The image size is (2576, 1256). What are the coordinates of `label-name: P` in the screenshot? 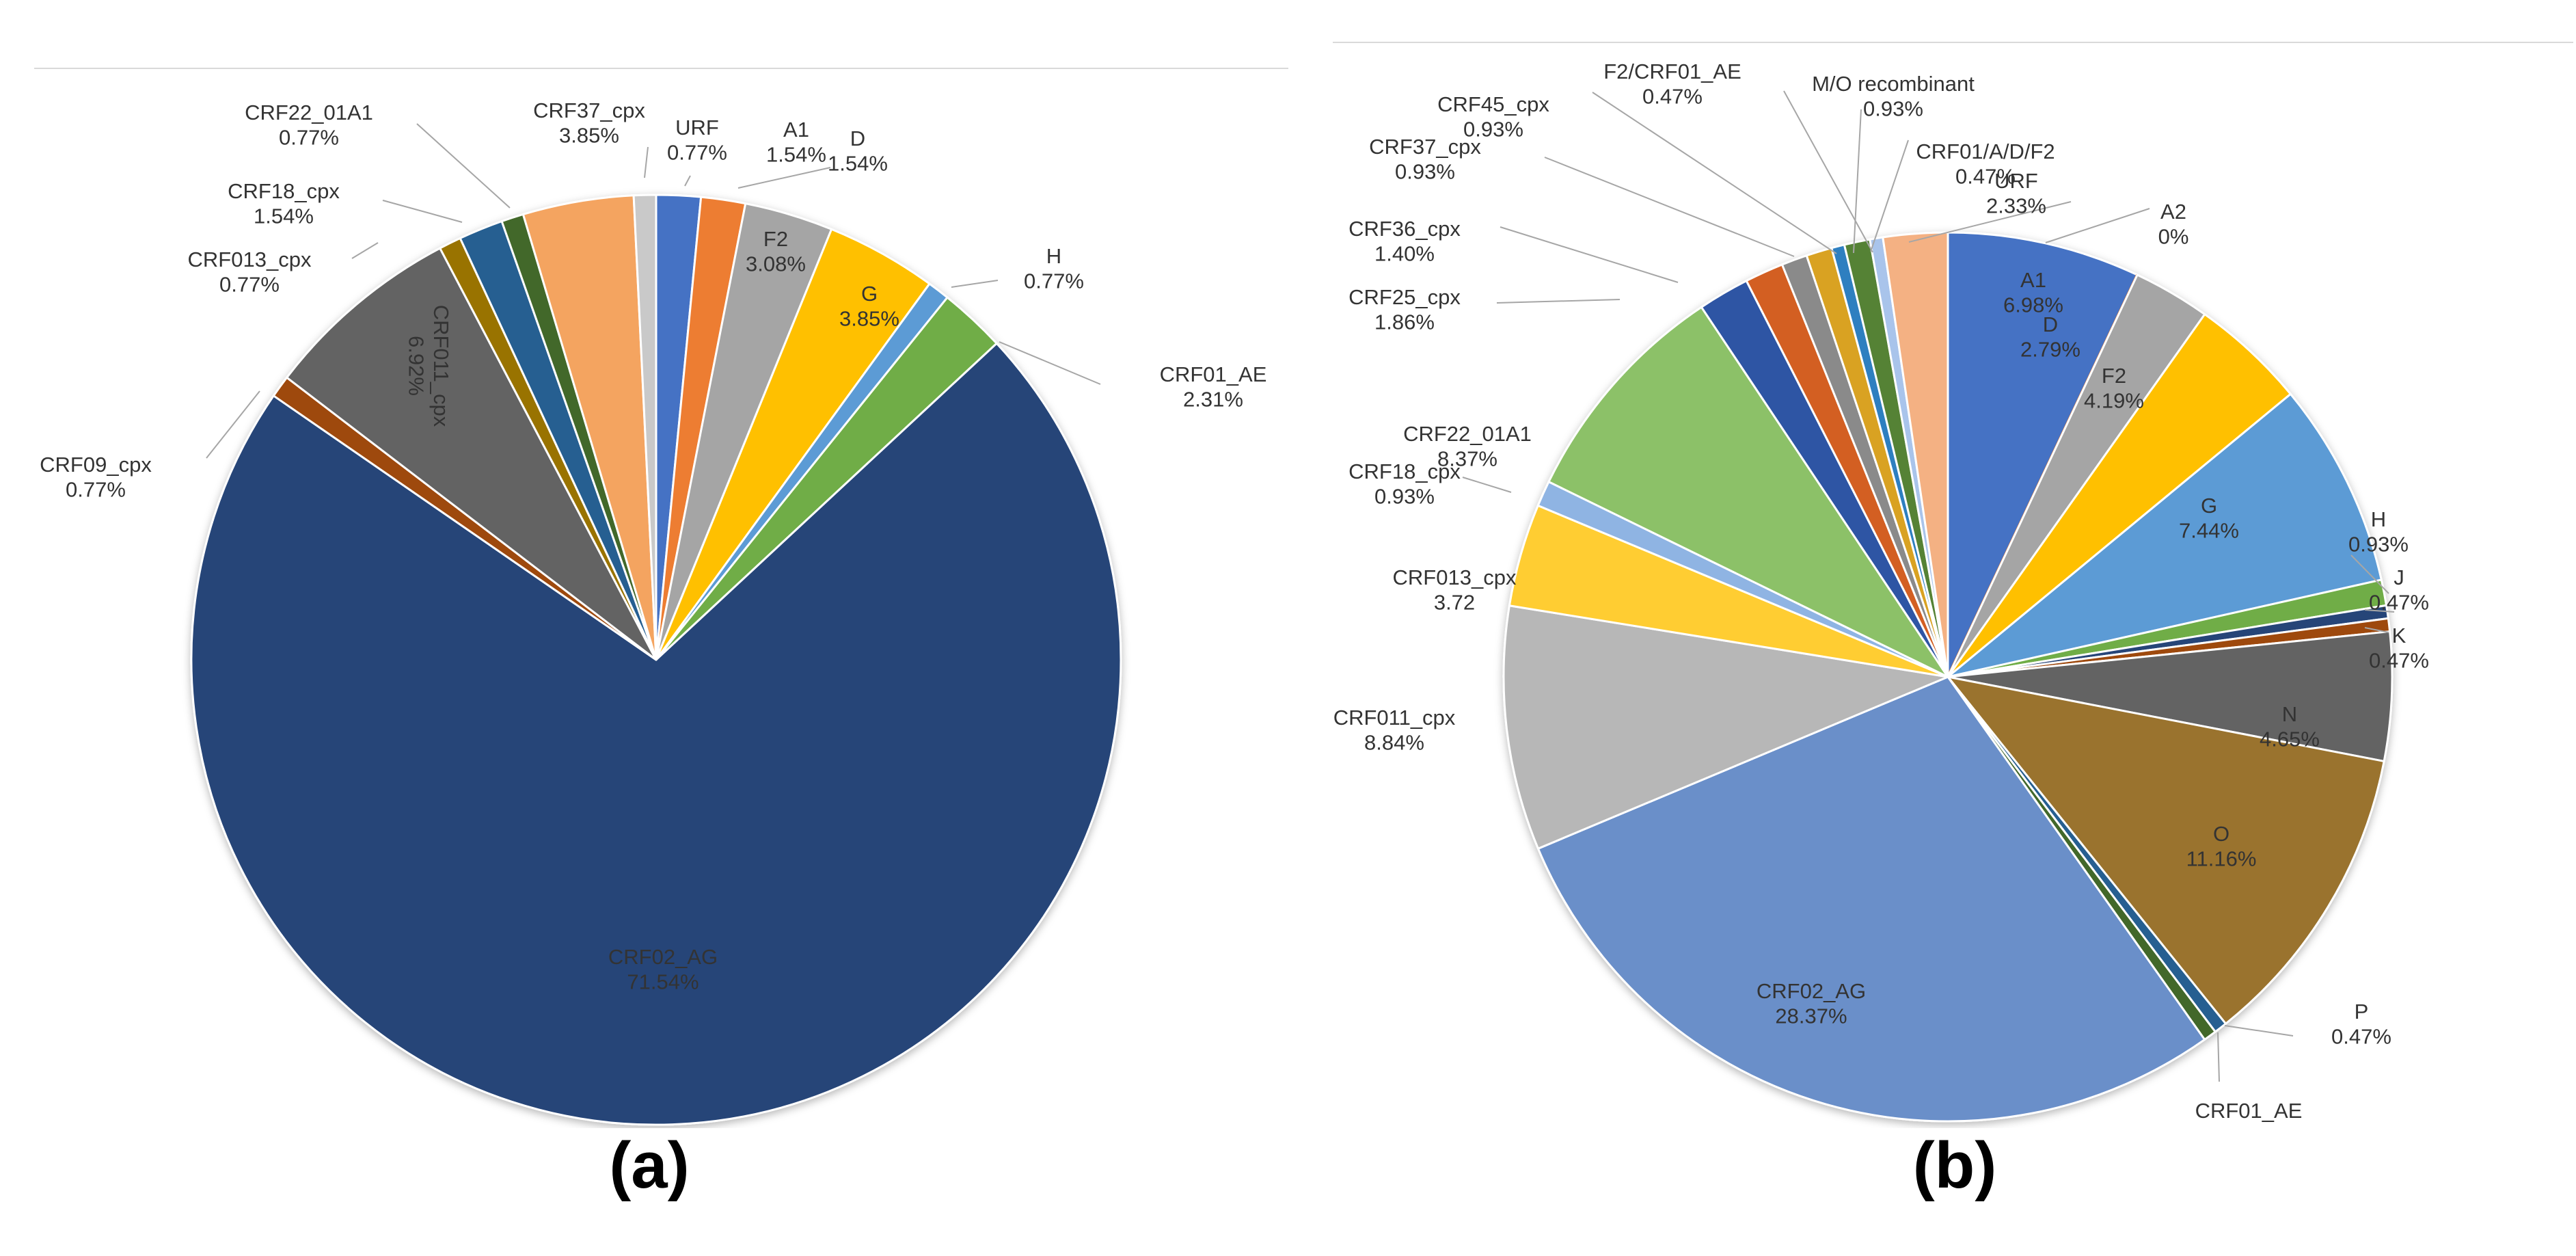 It's located at (2362, 1012).